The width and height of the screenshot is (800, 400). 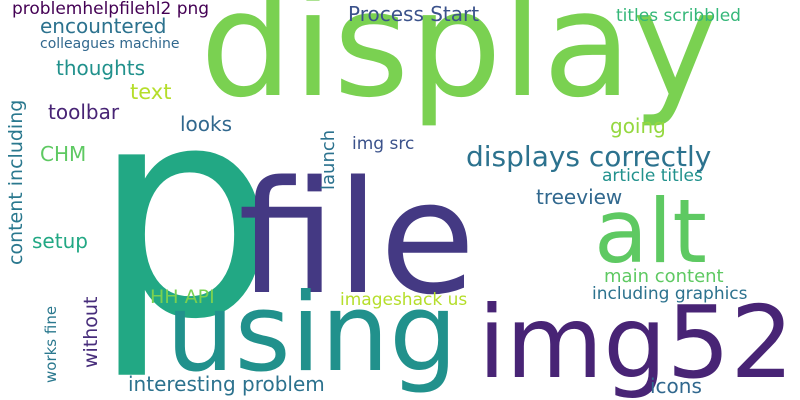 What do you see at coordinates (16, 182) in the screenshot?
I see `word-content-including: content including` at bounding box center [16, 182].